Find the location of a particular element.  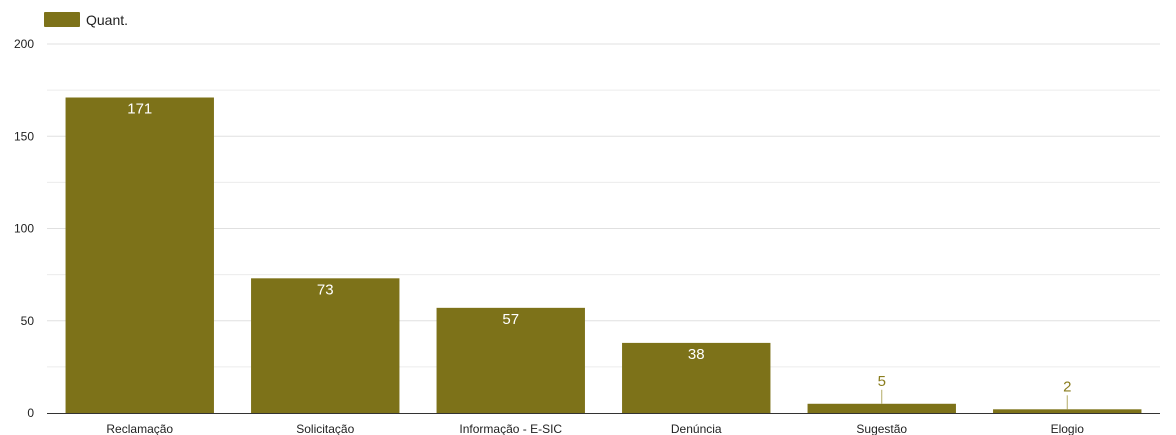

y-tick-label: 100 is located at coordinates (24, 229).